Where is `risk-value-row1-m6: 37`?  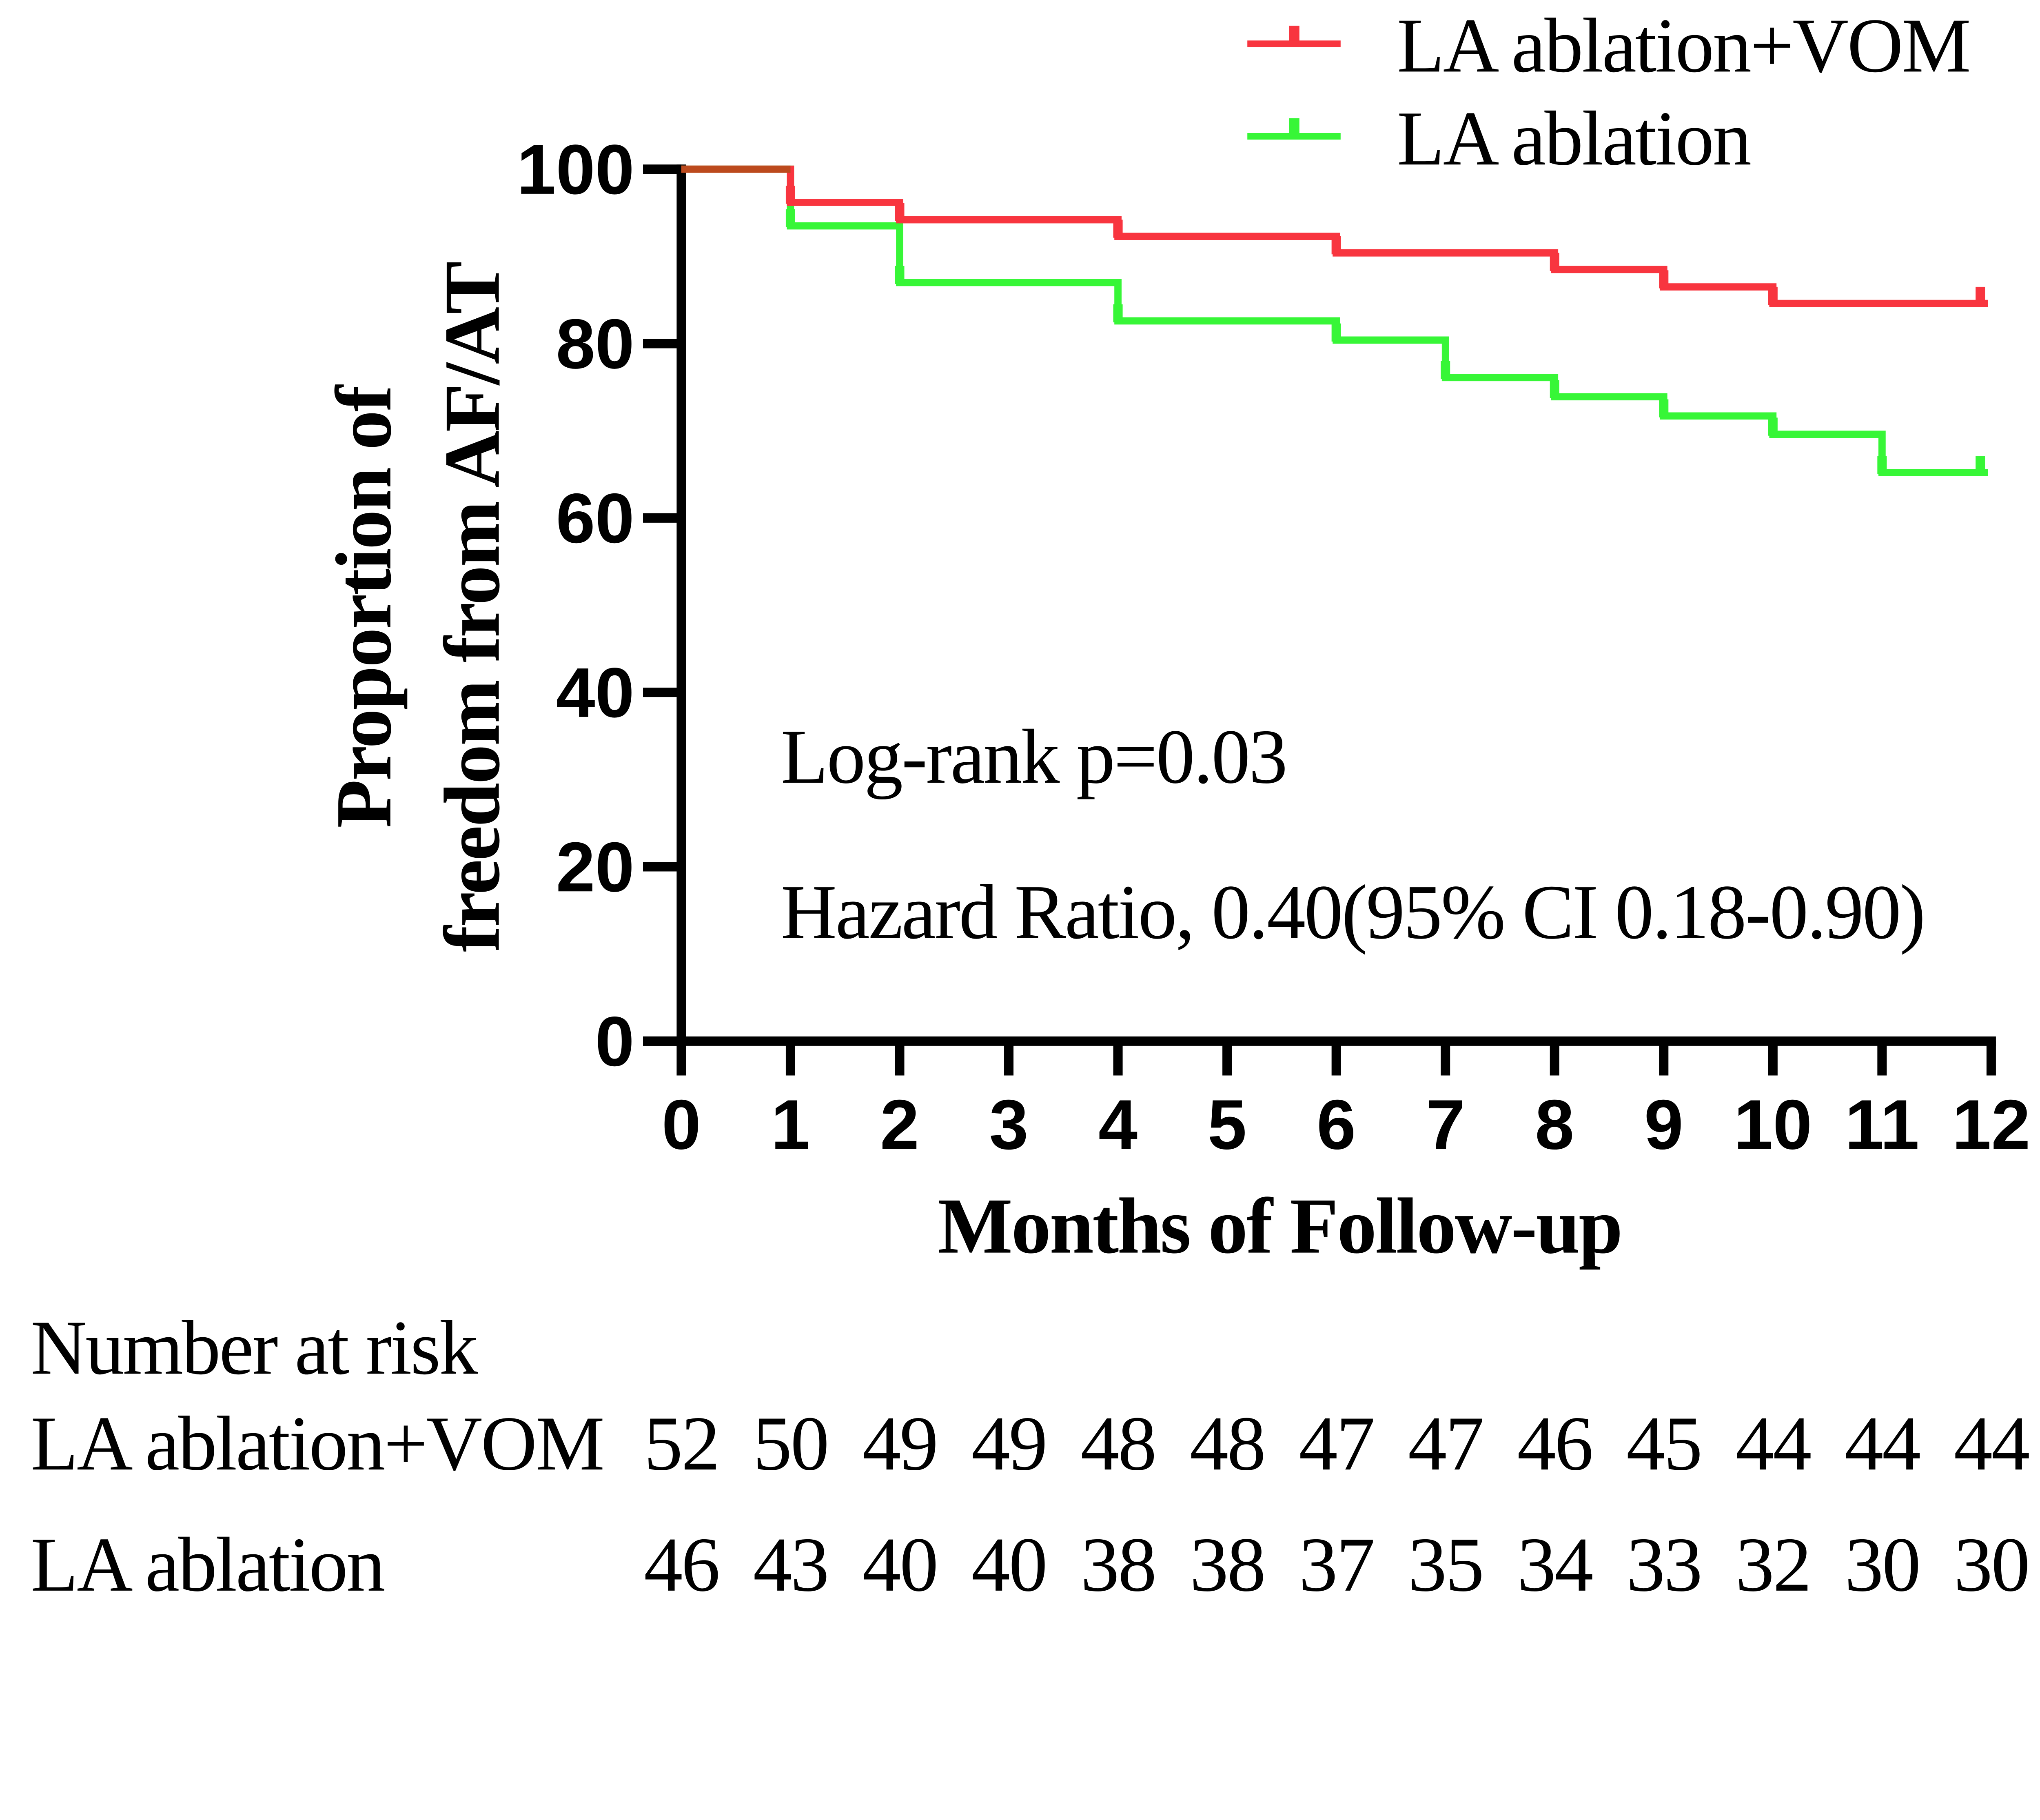 risk-value-row1-m6: 37 is located at coordinates (1336, 1565).